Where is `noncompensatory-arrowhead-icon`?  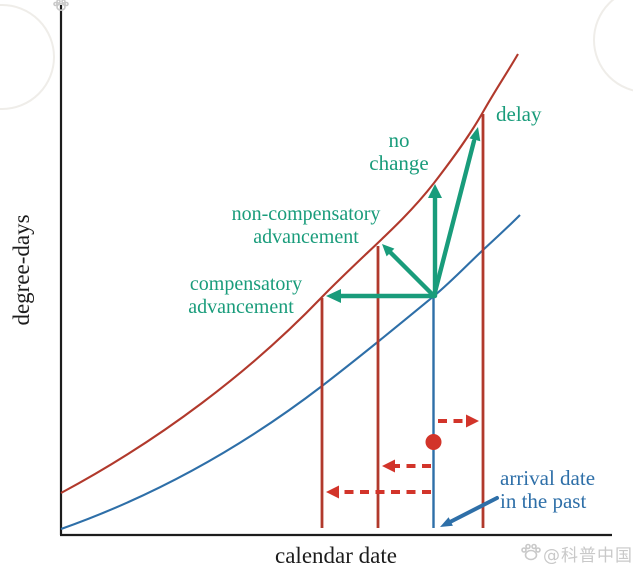 noncompensatory-arrowhead-icon is located at coordinates (388, 250).